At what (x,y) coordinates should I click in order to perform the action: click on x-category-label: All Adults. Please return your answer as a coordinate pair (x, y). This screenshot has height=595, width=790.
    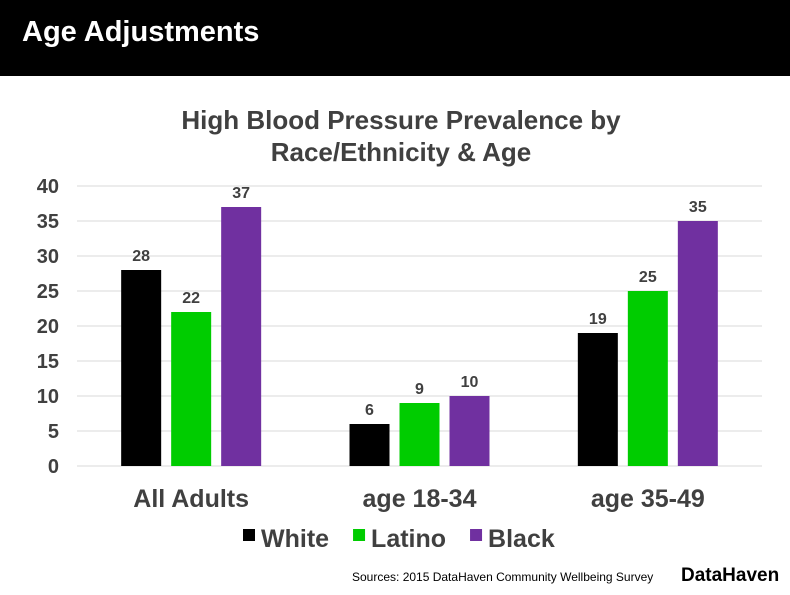
    Looking at the image, I should click on (191, 499).